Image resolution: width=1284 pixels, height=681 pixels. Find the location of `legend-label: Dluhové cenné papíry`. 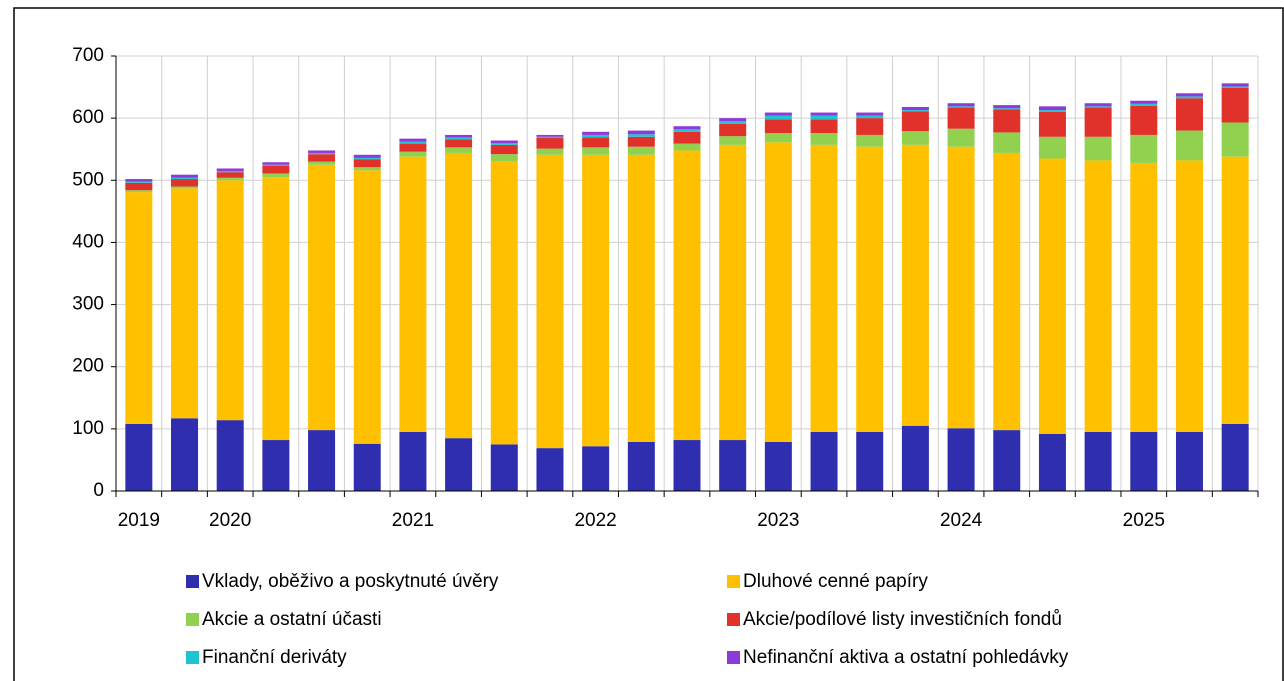

legend-label: Dluhové cenné papíry is located at coordinates (835, 581).